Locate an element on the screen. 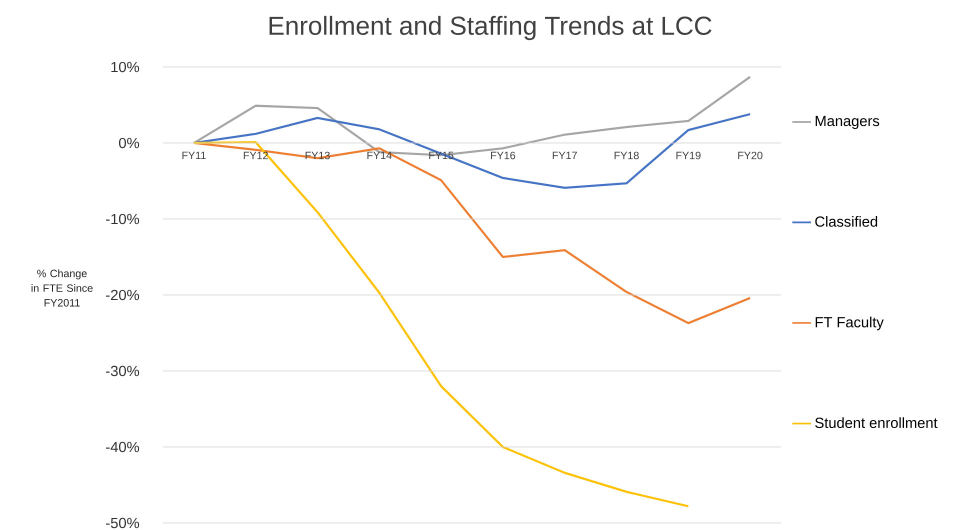 This screenshot has height=530, width=971. y-tick-label: -40% is located at coordinates (123, 447).